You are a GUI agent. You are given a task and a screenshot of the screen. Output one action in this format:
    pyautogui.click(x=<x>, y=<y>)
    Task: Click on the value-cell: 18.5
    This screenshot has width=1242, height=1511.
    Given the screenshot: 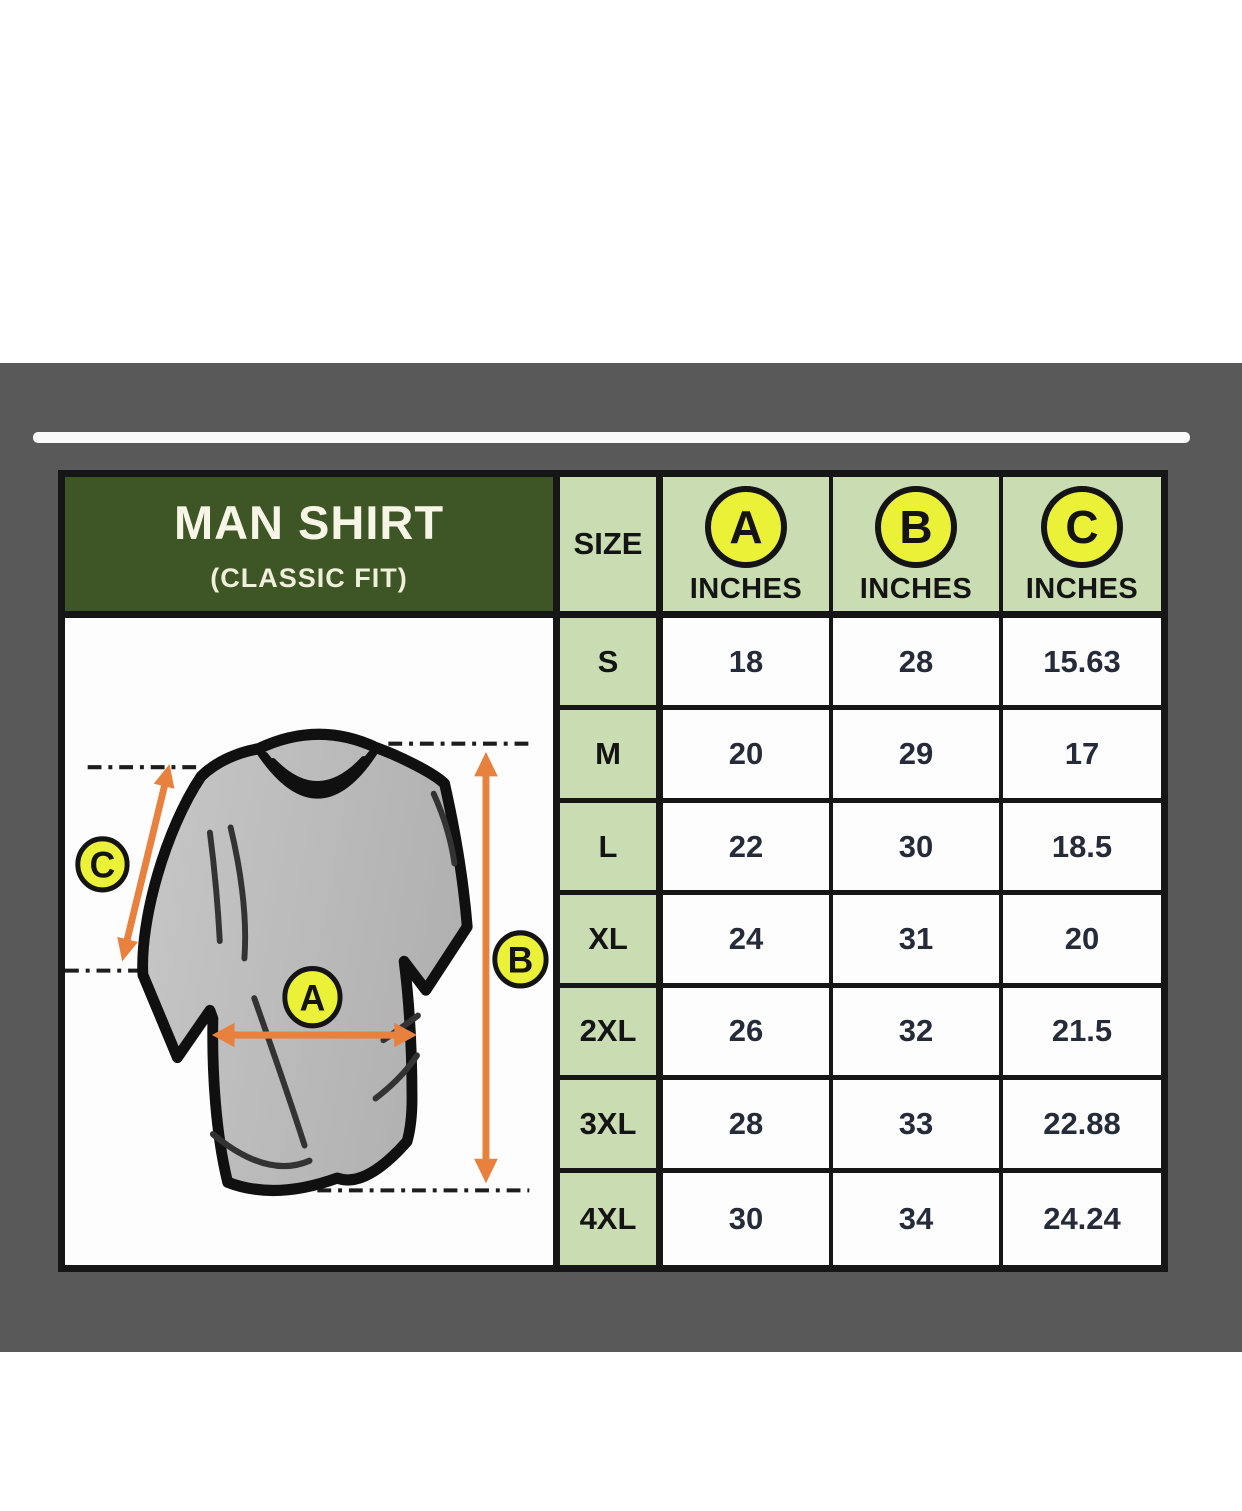 What is the action you would take?
    pyautogui.click(x=1082, y=849)
    